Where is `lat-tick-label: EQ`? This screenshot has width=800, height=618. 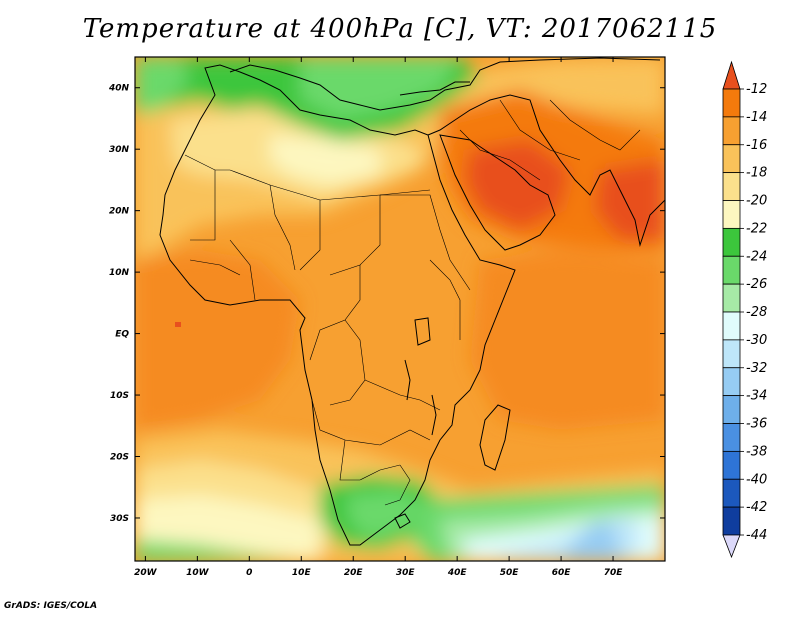 lat-tick-label: EQ is located at coordinates (122, 335).